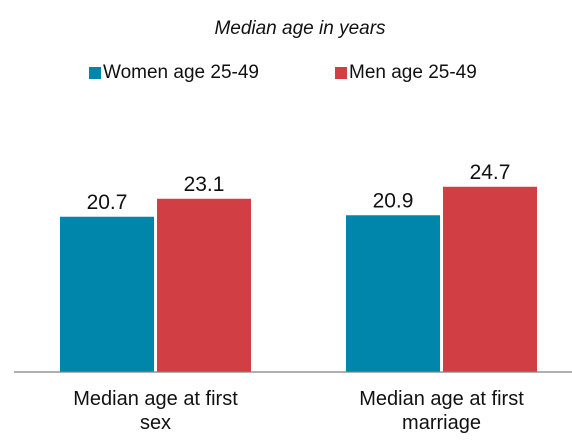 This screenshot has height=441, width=572. I want to click on category-label-2-line-2: marriage, so click(441, 423).